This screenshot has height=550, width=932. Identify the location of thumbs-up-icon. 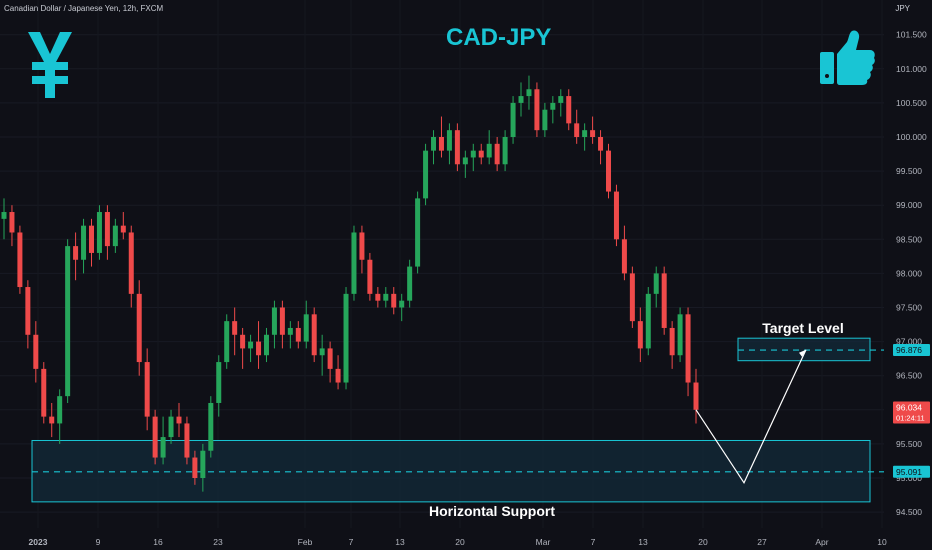
(847, 58).